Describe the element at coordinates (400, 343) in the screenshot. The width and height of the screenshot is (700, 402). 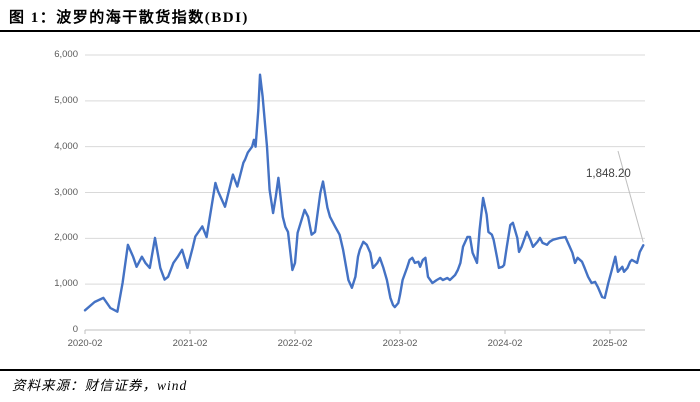
I see `x-axis-label: 2023-02` at that location.